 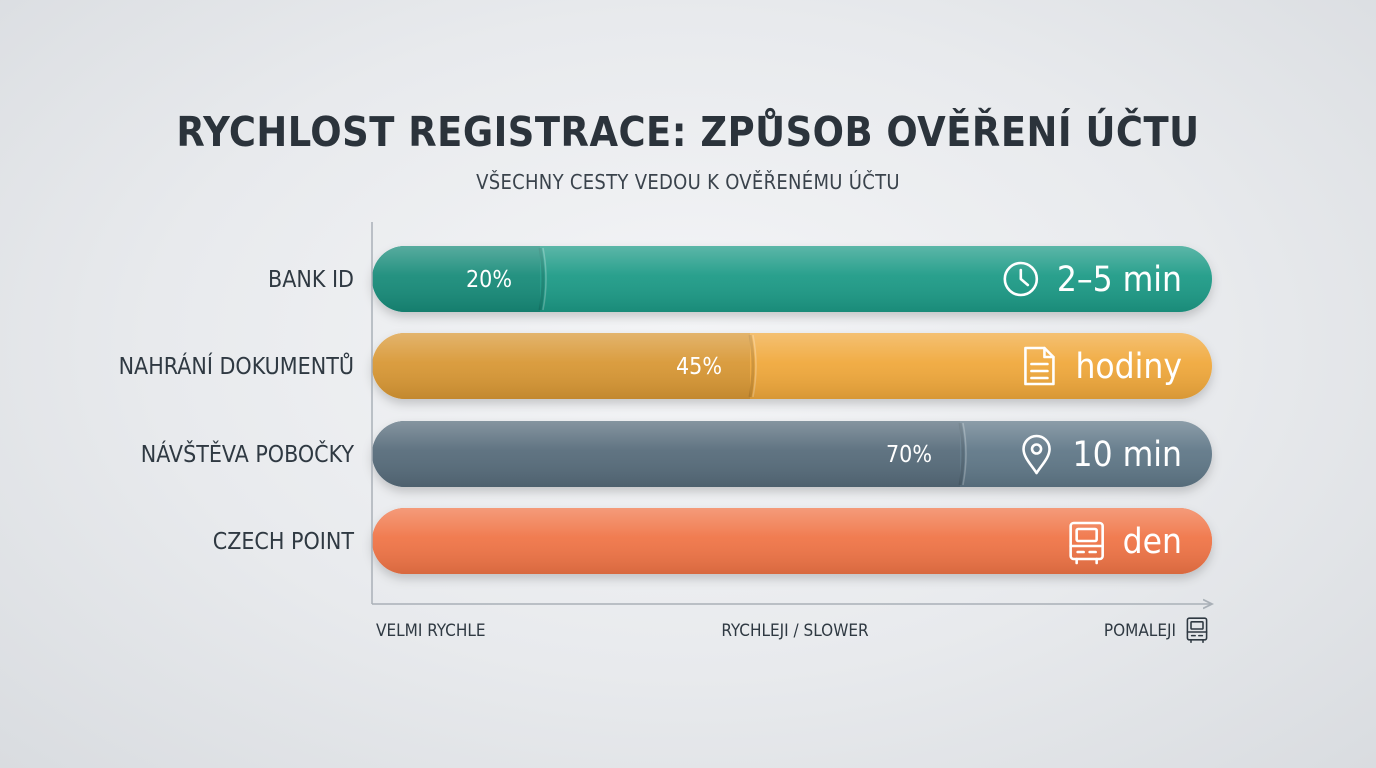 What do you see at coordinates (489, 280) in the screenshot?
I see `value-label: 20%` at bounding box center [489, 280].